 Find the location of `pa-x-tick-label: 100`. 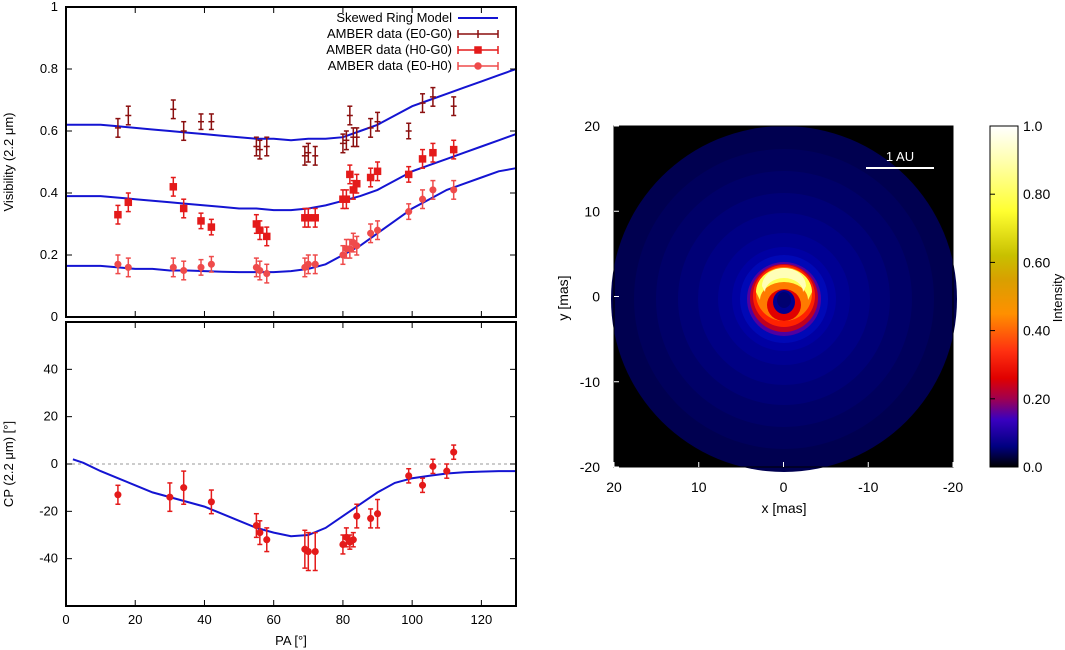

pa-x-tick-label: 100 is located at coordinates (412, 619).